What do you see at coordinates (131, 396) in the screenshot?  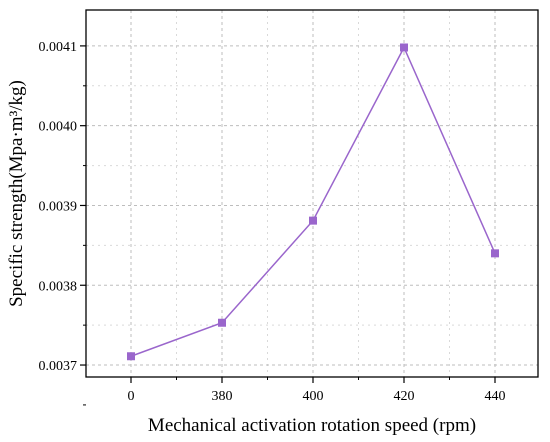 I see `x-tick-label: 0` at bounding box center [131, 396].